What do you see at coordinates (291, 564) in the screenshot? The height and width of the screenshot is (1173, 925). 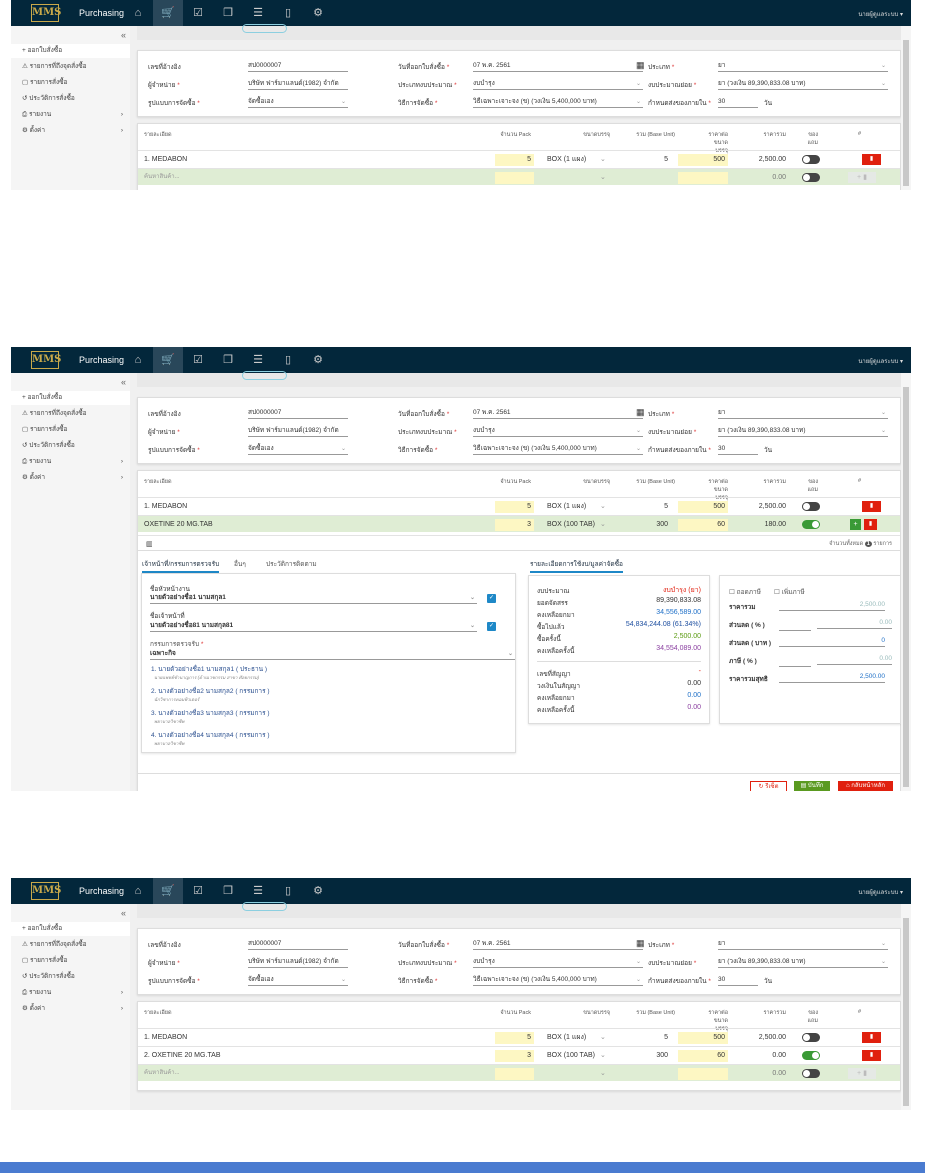 I see `tab-details-2: ประวัติการติดตาม` at bounding box center [291, 564].